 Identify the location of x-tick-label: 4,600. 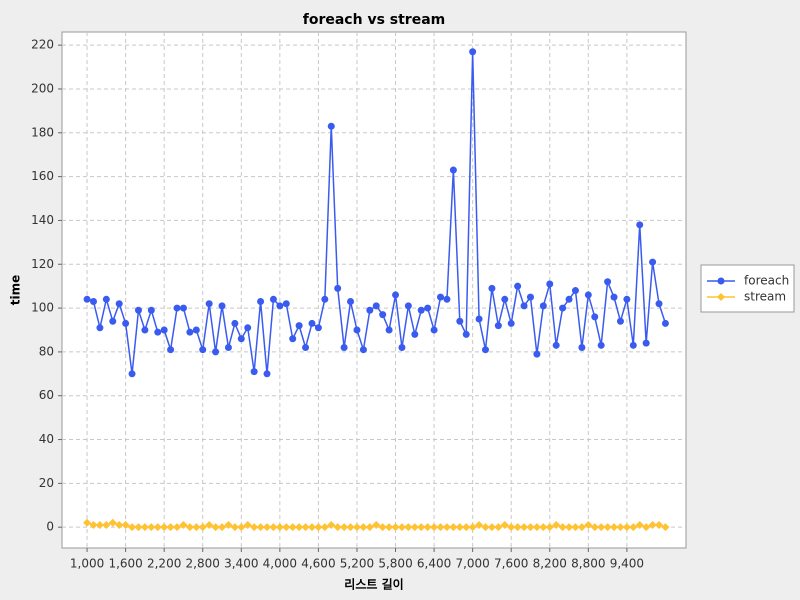
(318, 564).